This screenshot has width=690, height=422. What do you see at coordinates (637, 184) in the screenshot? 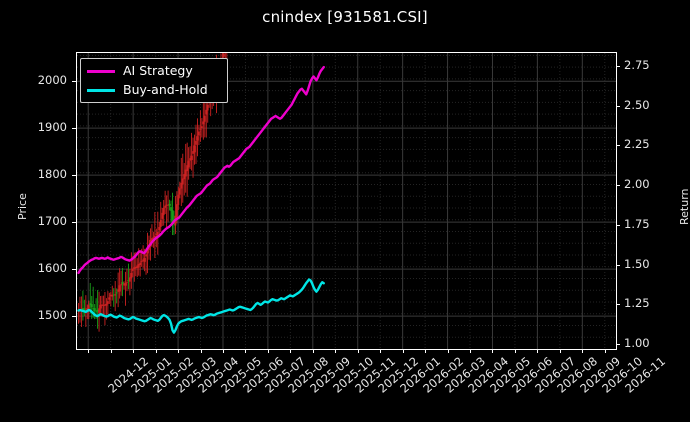
I see `y-tick-label-right: 2.00` at bounding box center [637, 184].